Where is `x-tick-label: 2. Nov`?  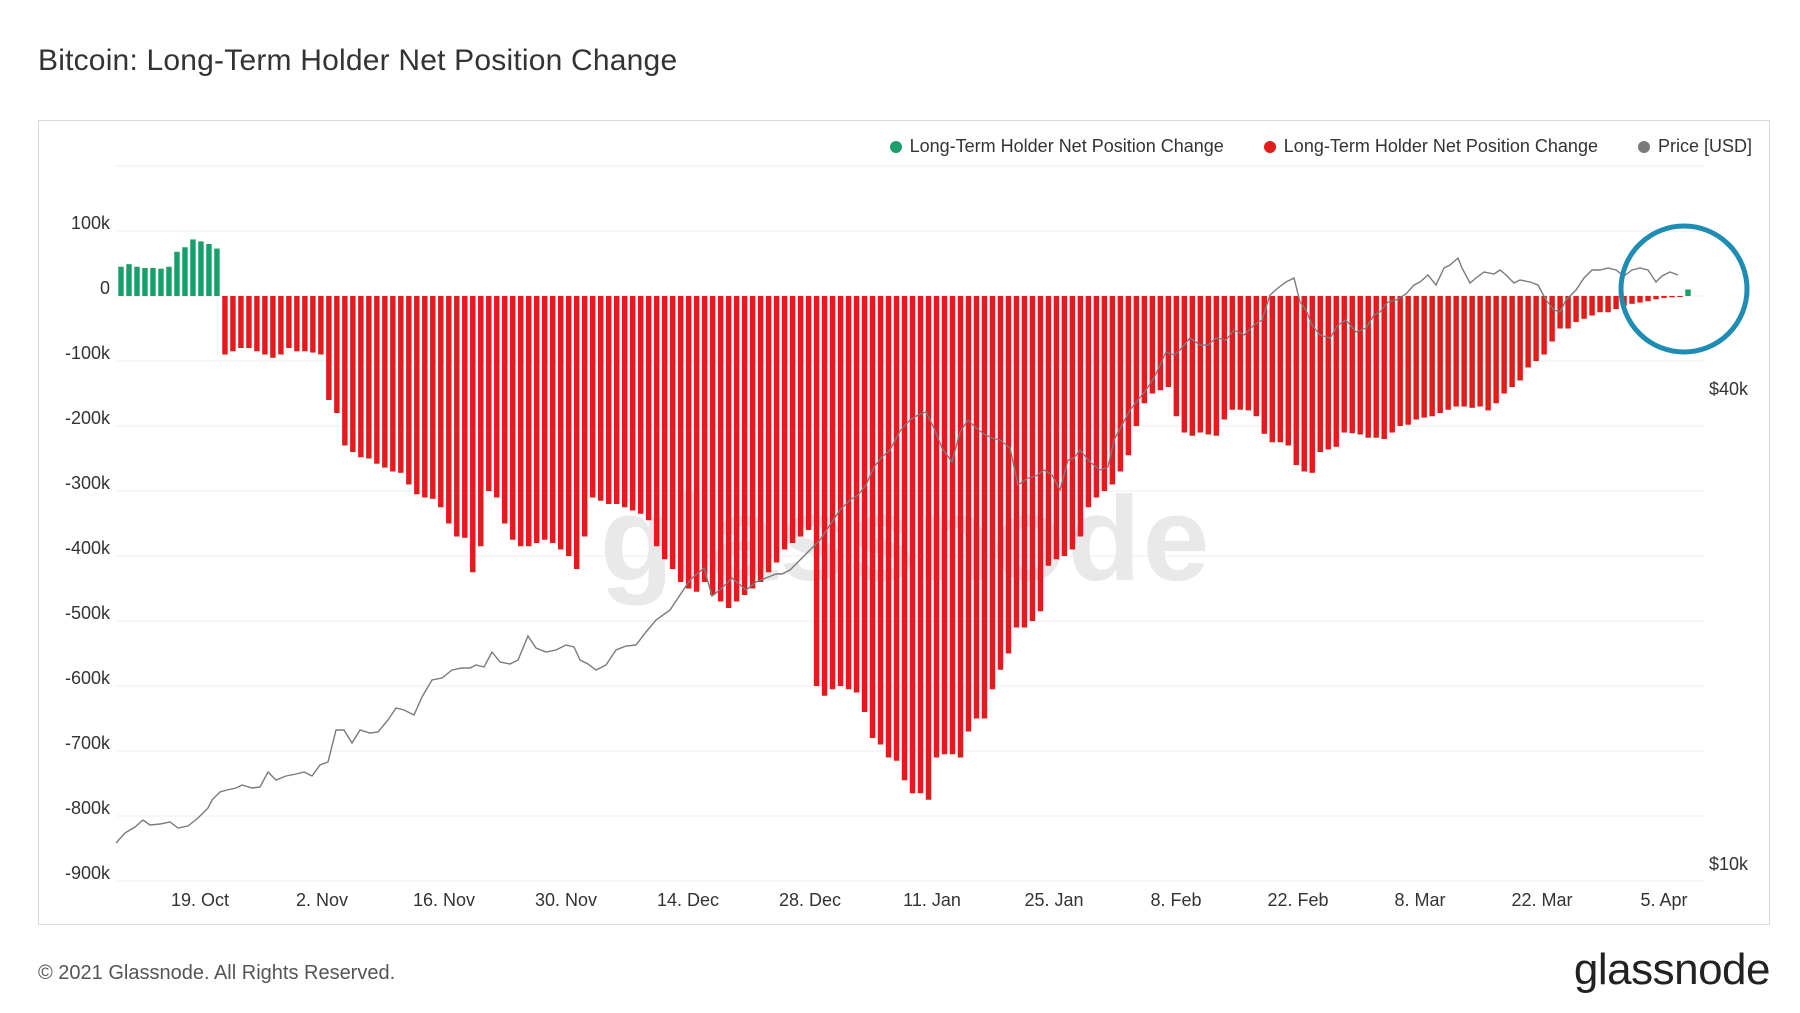
x-tick-label: 2. Nov is located at coordinates (322, 900).